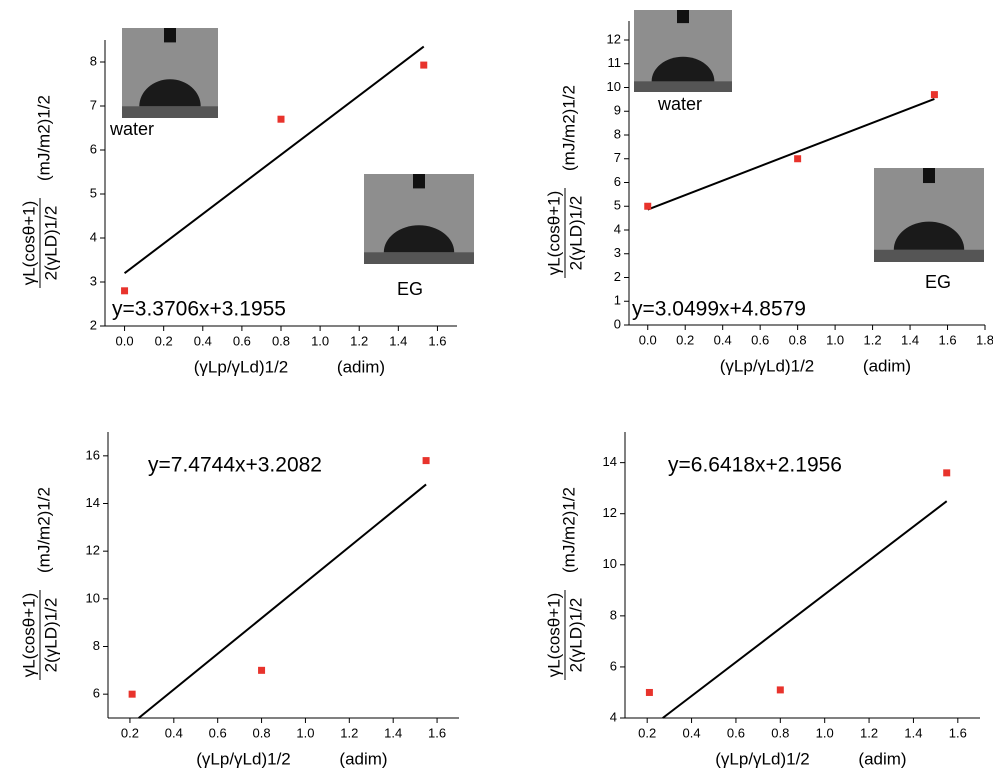  Describe the element at coordinates (410, 289) in the screenshot. I see `inset-label: EG` at that location.